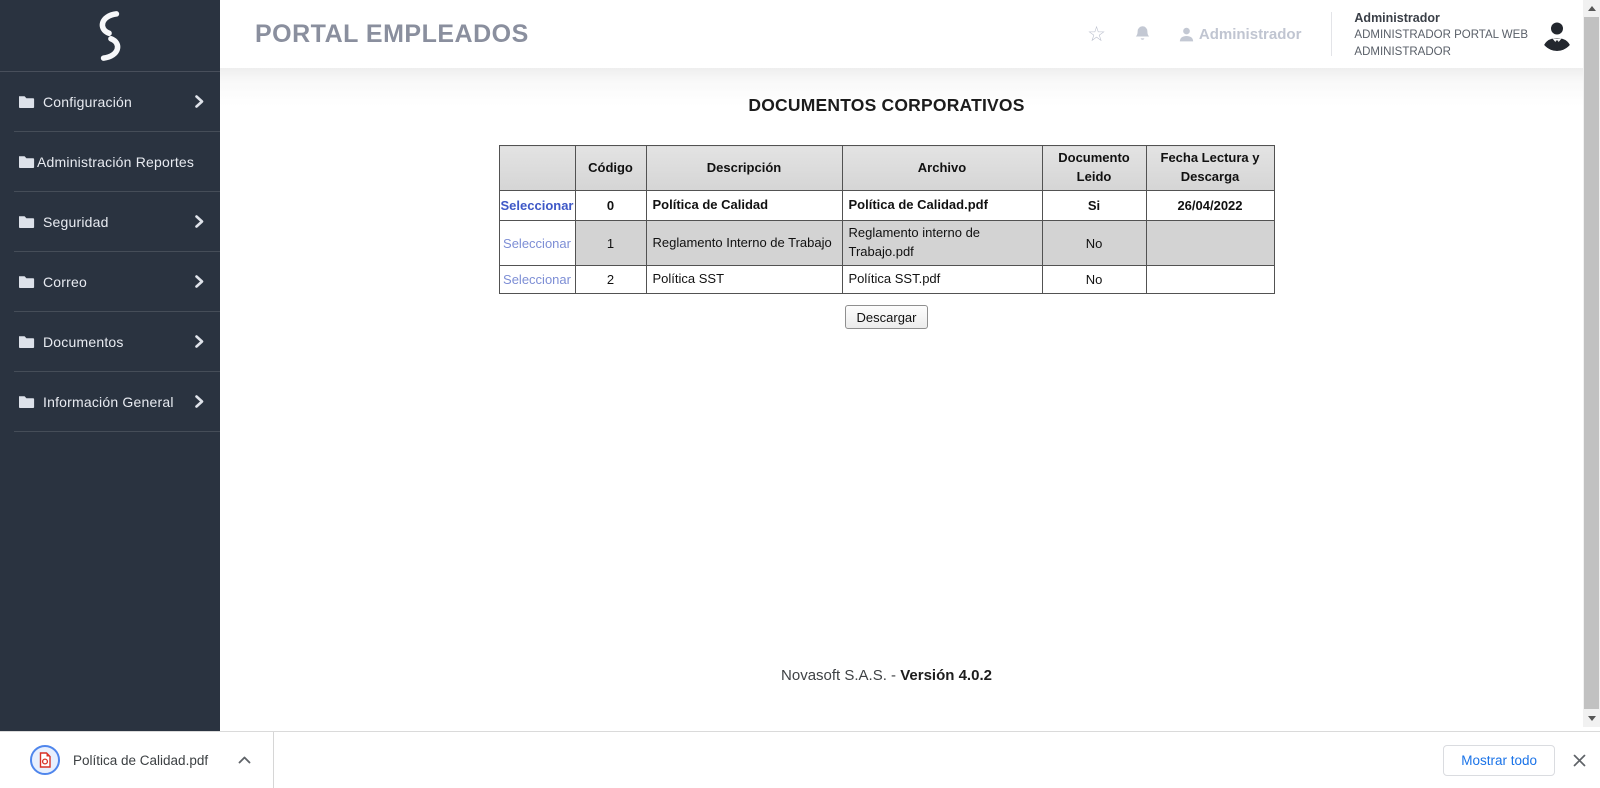 The width and height of the screenshot is (1600, 788). Describe the element at coordinates (942, 168) in the screenshot. I see `column-header-archivo: Archivo` at that location.